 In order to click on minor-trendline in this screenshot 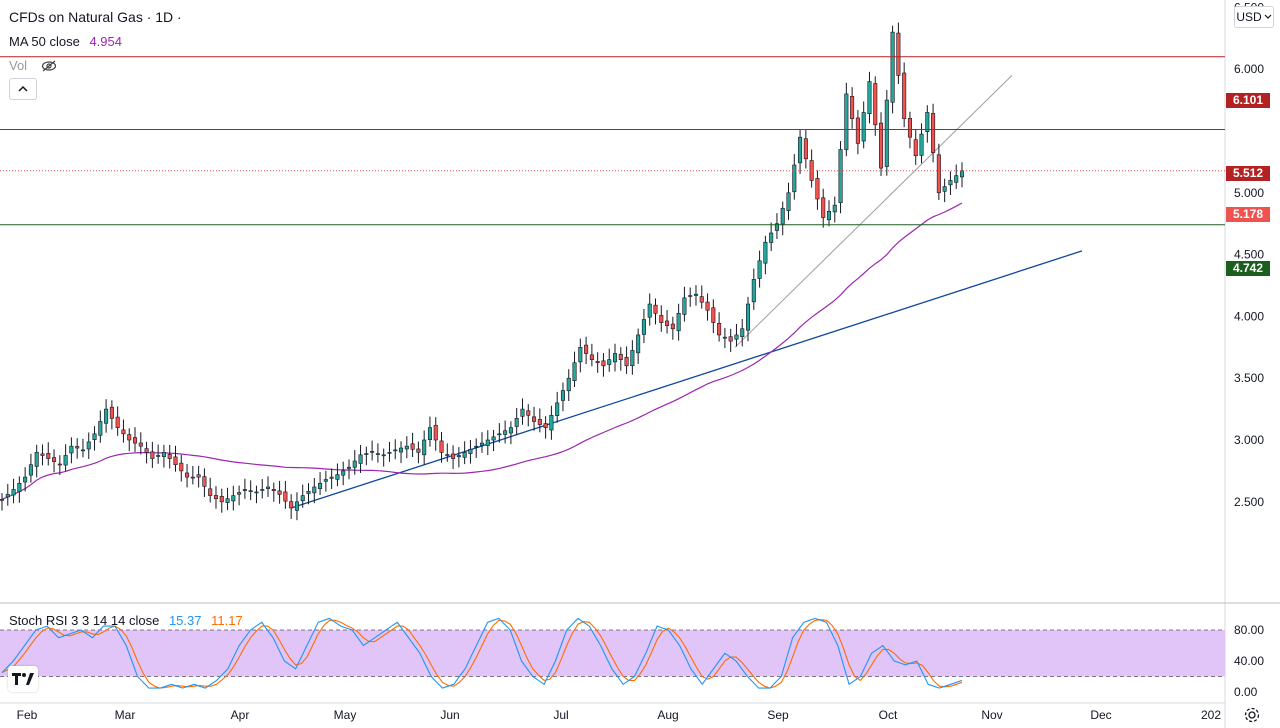, I will do `click(873, 211)`.